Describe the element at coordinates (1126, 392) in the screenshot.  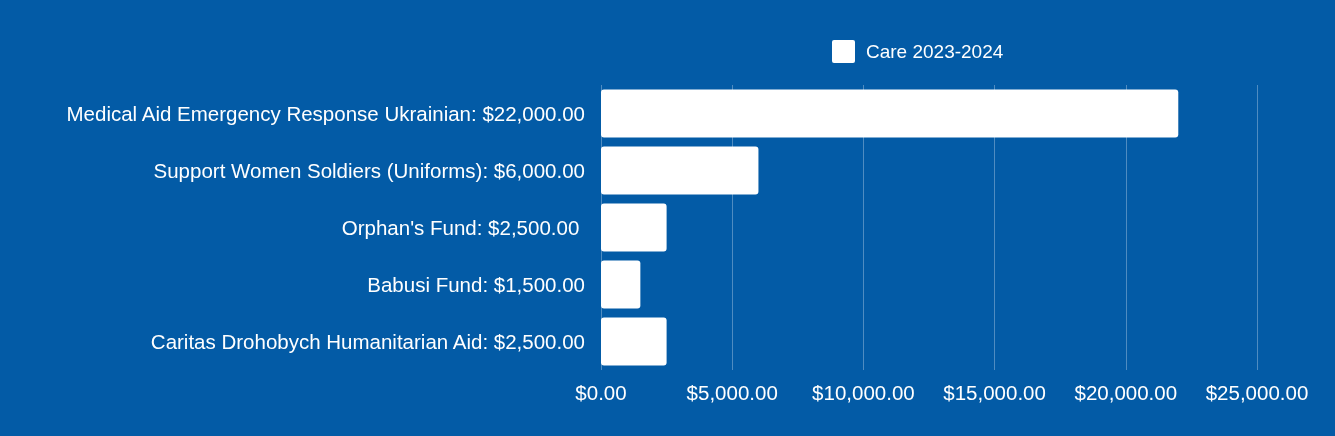
I see `x-tick-label: $20,000.00` at that location.